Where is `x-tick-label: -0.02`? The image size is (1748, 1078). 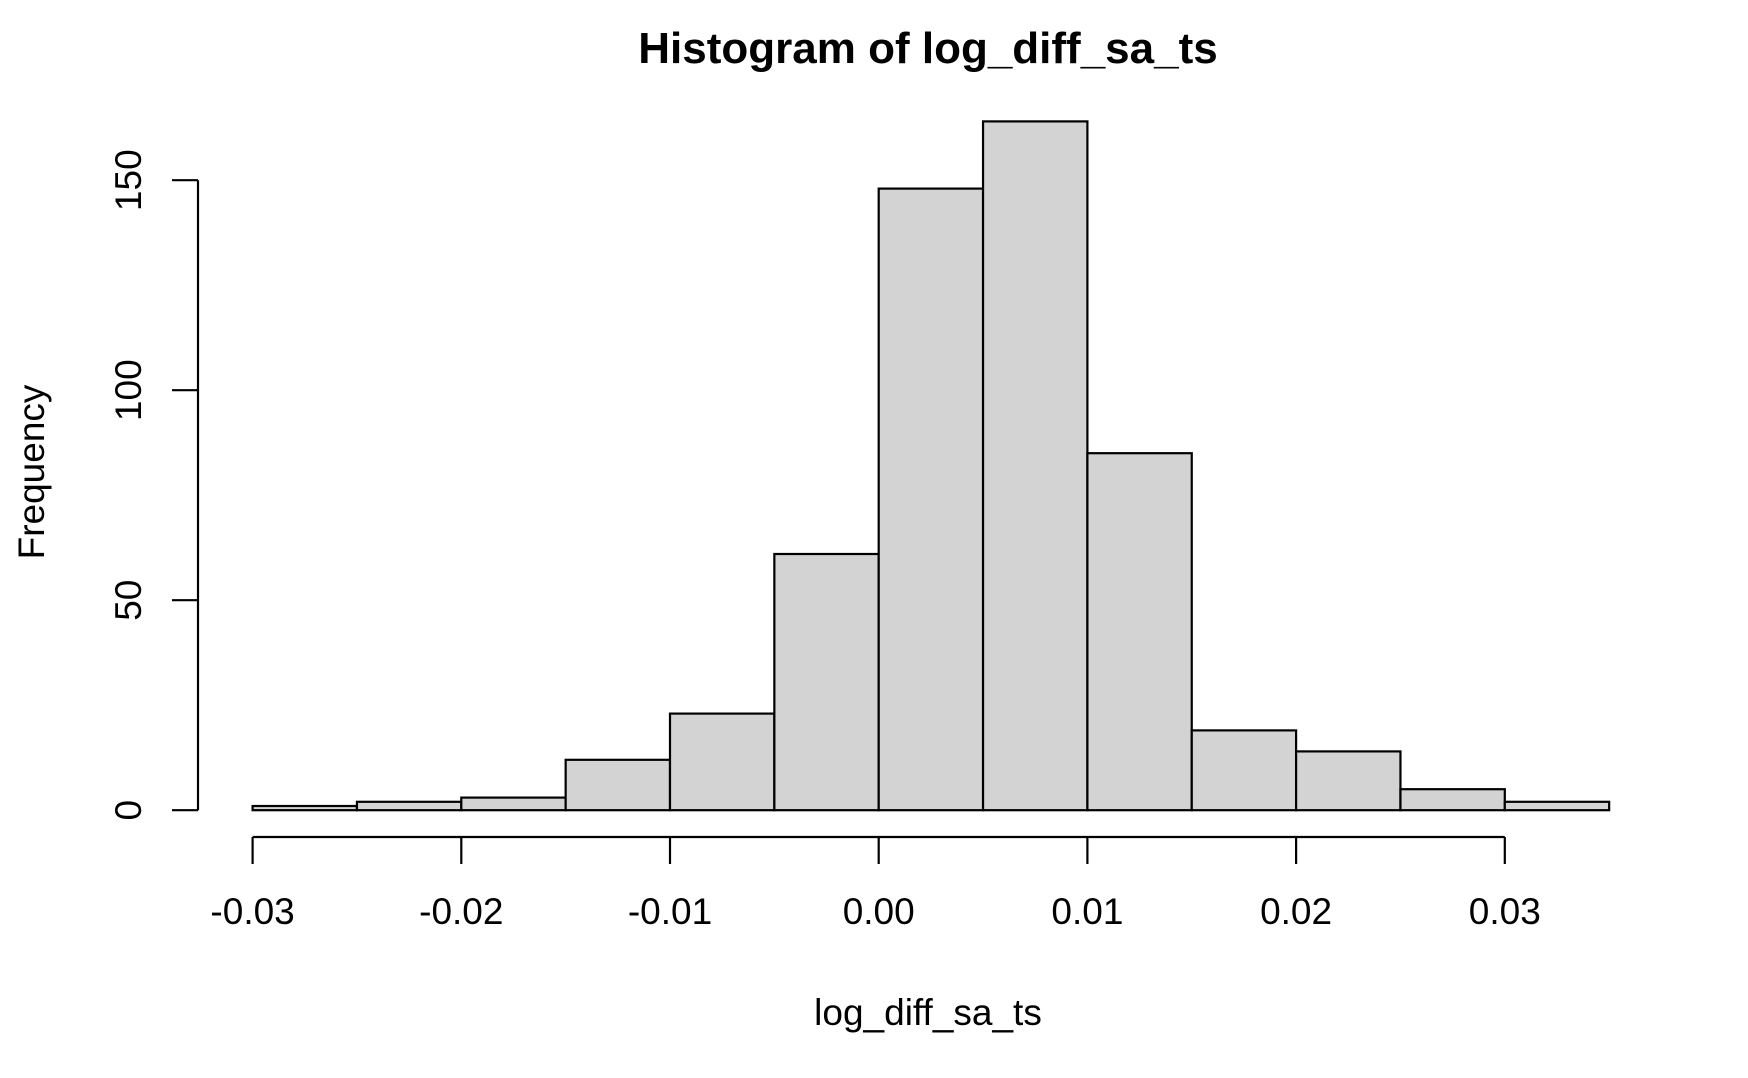
x-tick-label: -0.02 is located at coordinates (461, 911).